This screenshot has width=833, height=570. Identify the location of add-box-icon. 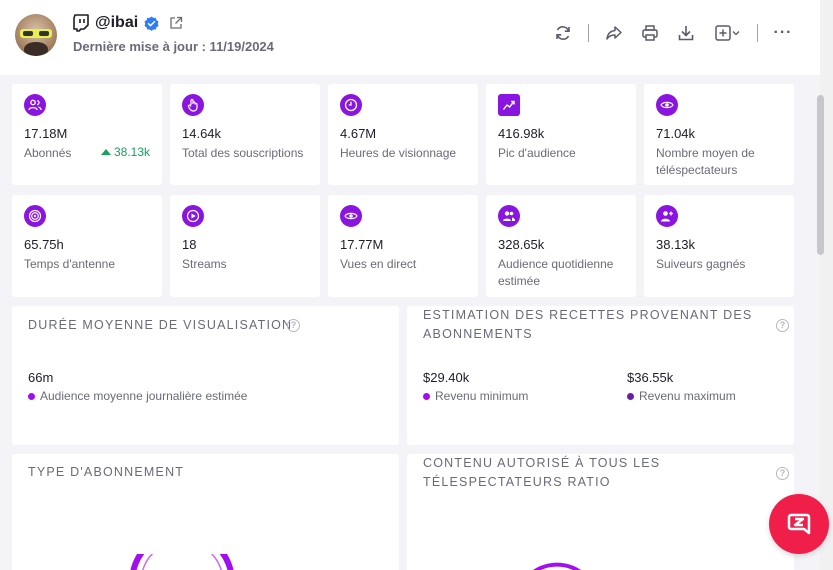
(723, 33).